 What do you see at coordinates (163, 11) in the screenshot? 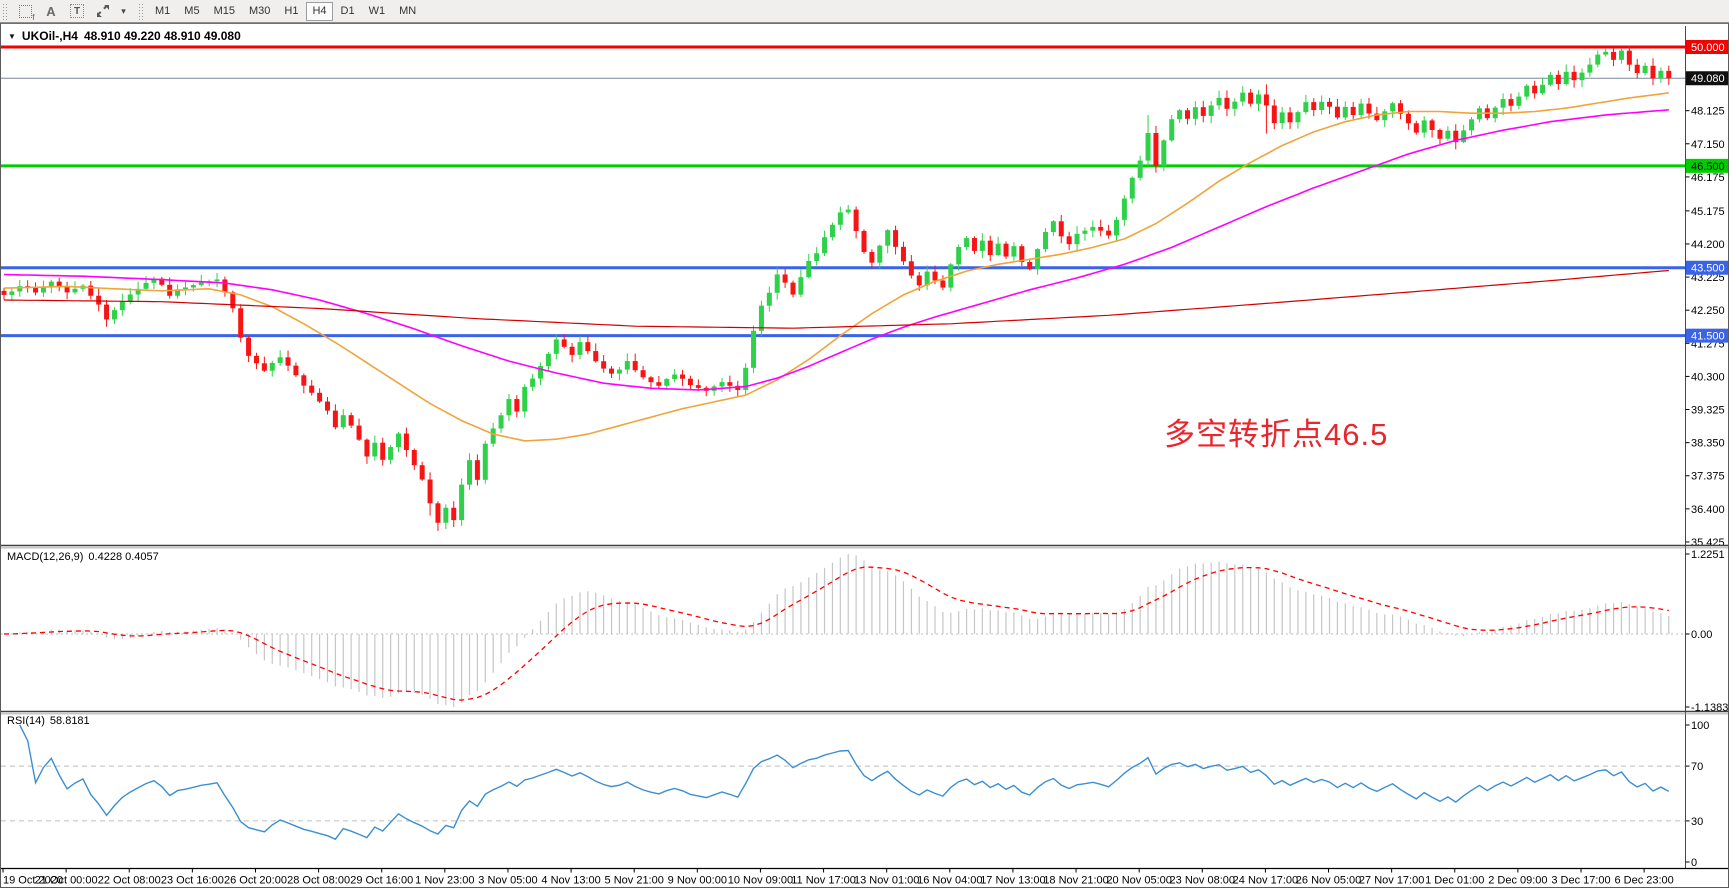
I see `timeframe-button-m1: M1` at bounding box center [163, 11].